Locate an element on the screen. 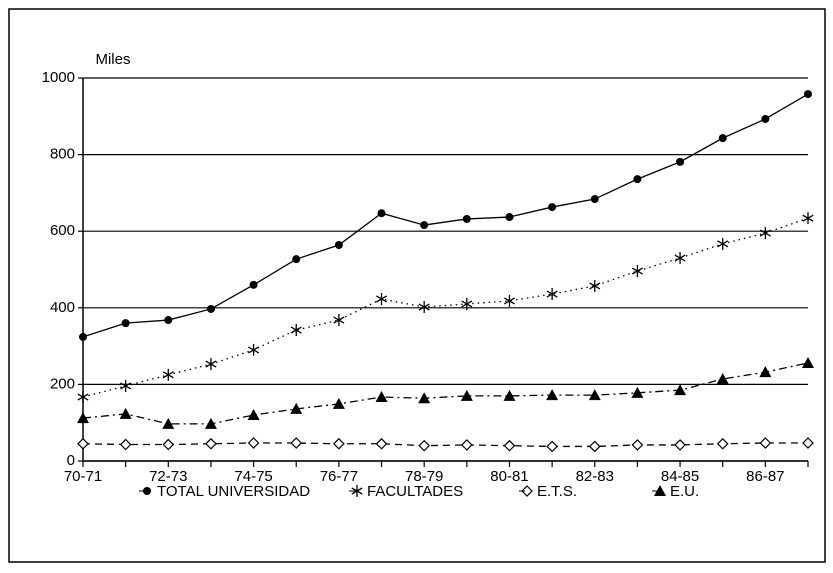 This screenshot has width=833, height=573. legend-label: E.T.S. is located at coordinates (557, 491).